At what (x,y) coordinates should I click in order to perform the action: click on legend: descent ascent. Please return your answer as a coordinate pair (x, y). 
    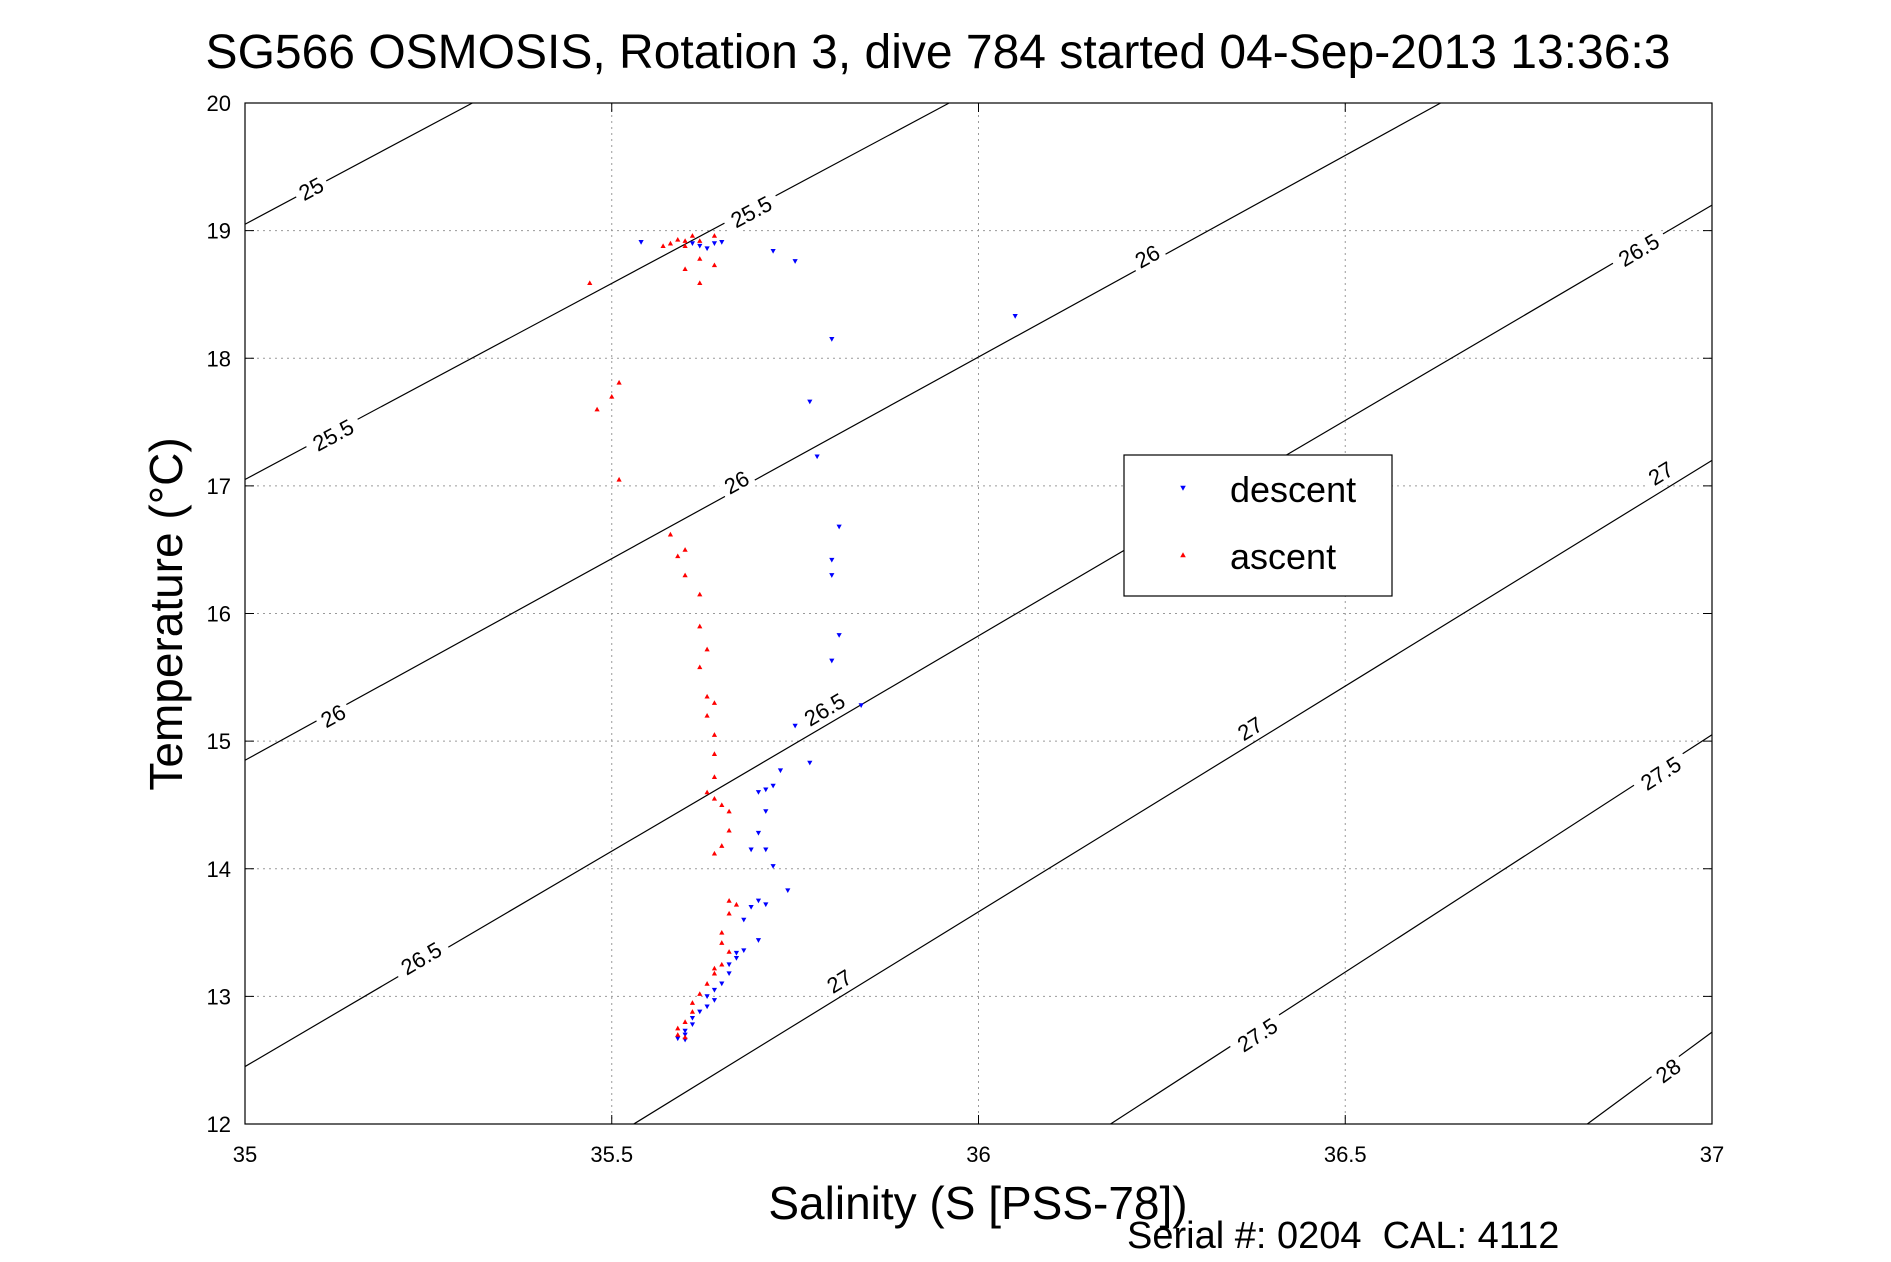
    Looking at the image, I should click on (1258, 525).